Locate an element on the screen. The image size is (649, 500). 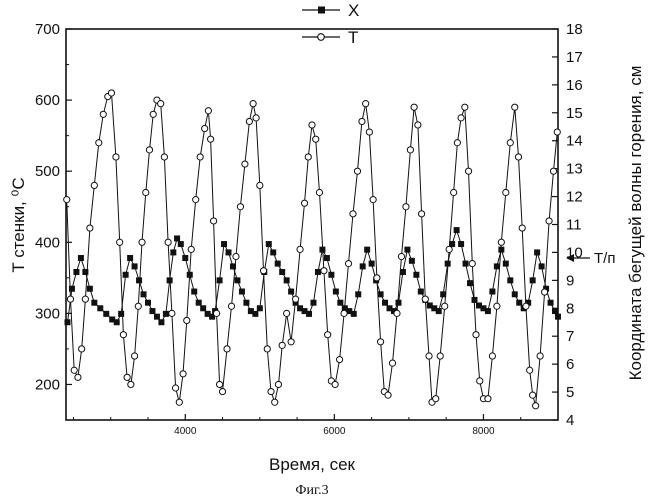
left-y-tick-label: 200 is located at coordinates (47, 384).